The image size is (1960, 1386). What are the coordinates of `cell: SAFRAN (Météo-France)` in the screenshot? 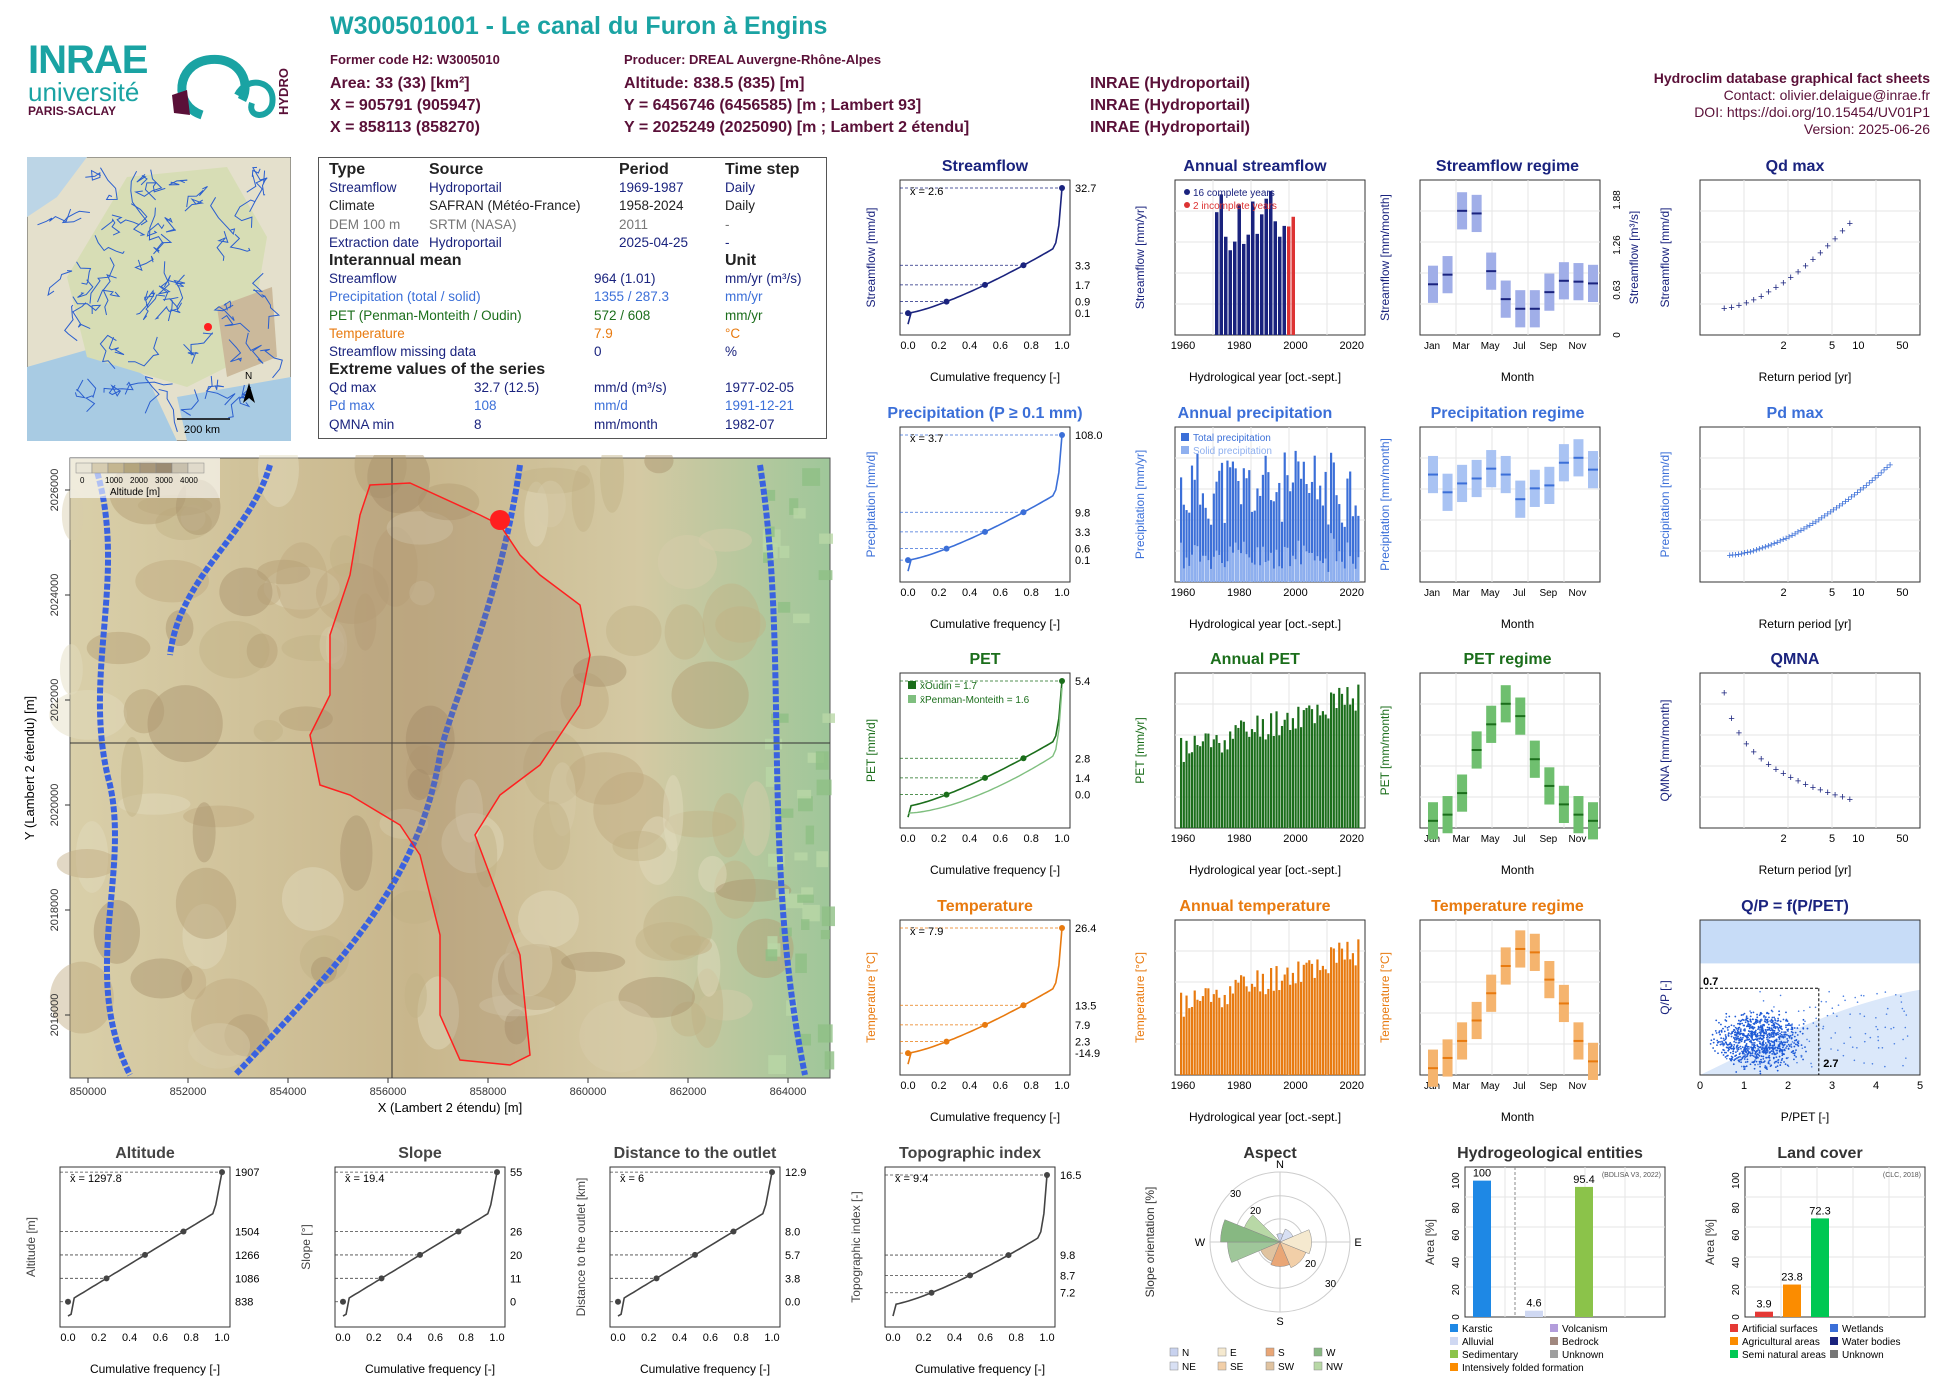 It's located at (505, 206).